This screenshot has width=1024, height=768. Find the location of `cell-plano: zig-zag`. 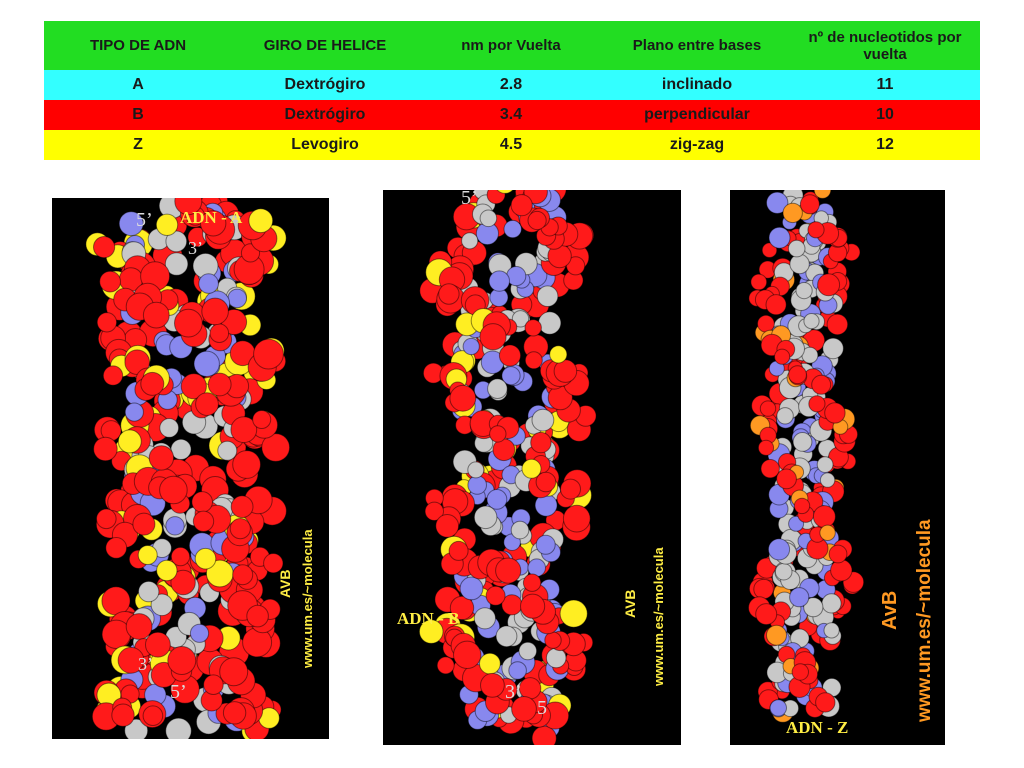

cell-plano: zig-zag is located at coordinates (697, 144).